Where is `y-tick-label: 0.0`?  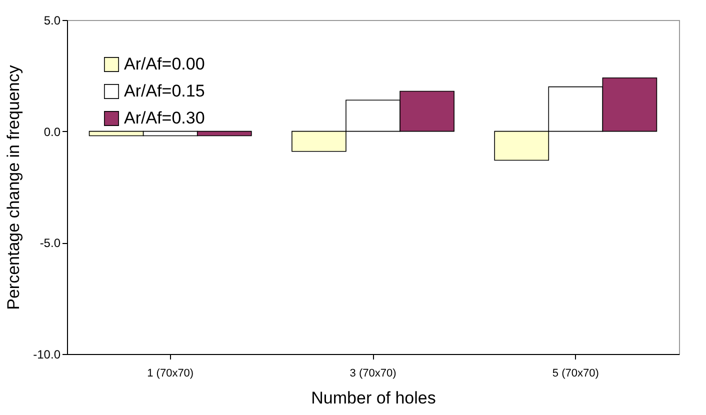 y-tick-label: 0.0 is located at coordinates (52, 131).